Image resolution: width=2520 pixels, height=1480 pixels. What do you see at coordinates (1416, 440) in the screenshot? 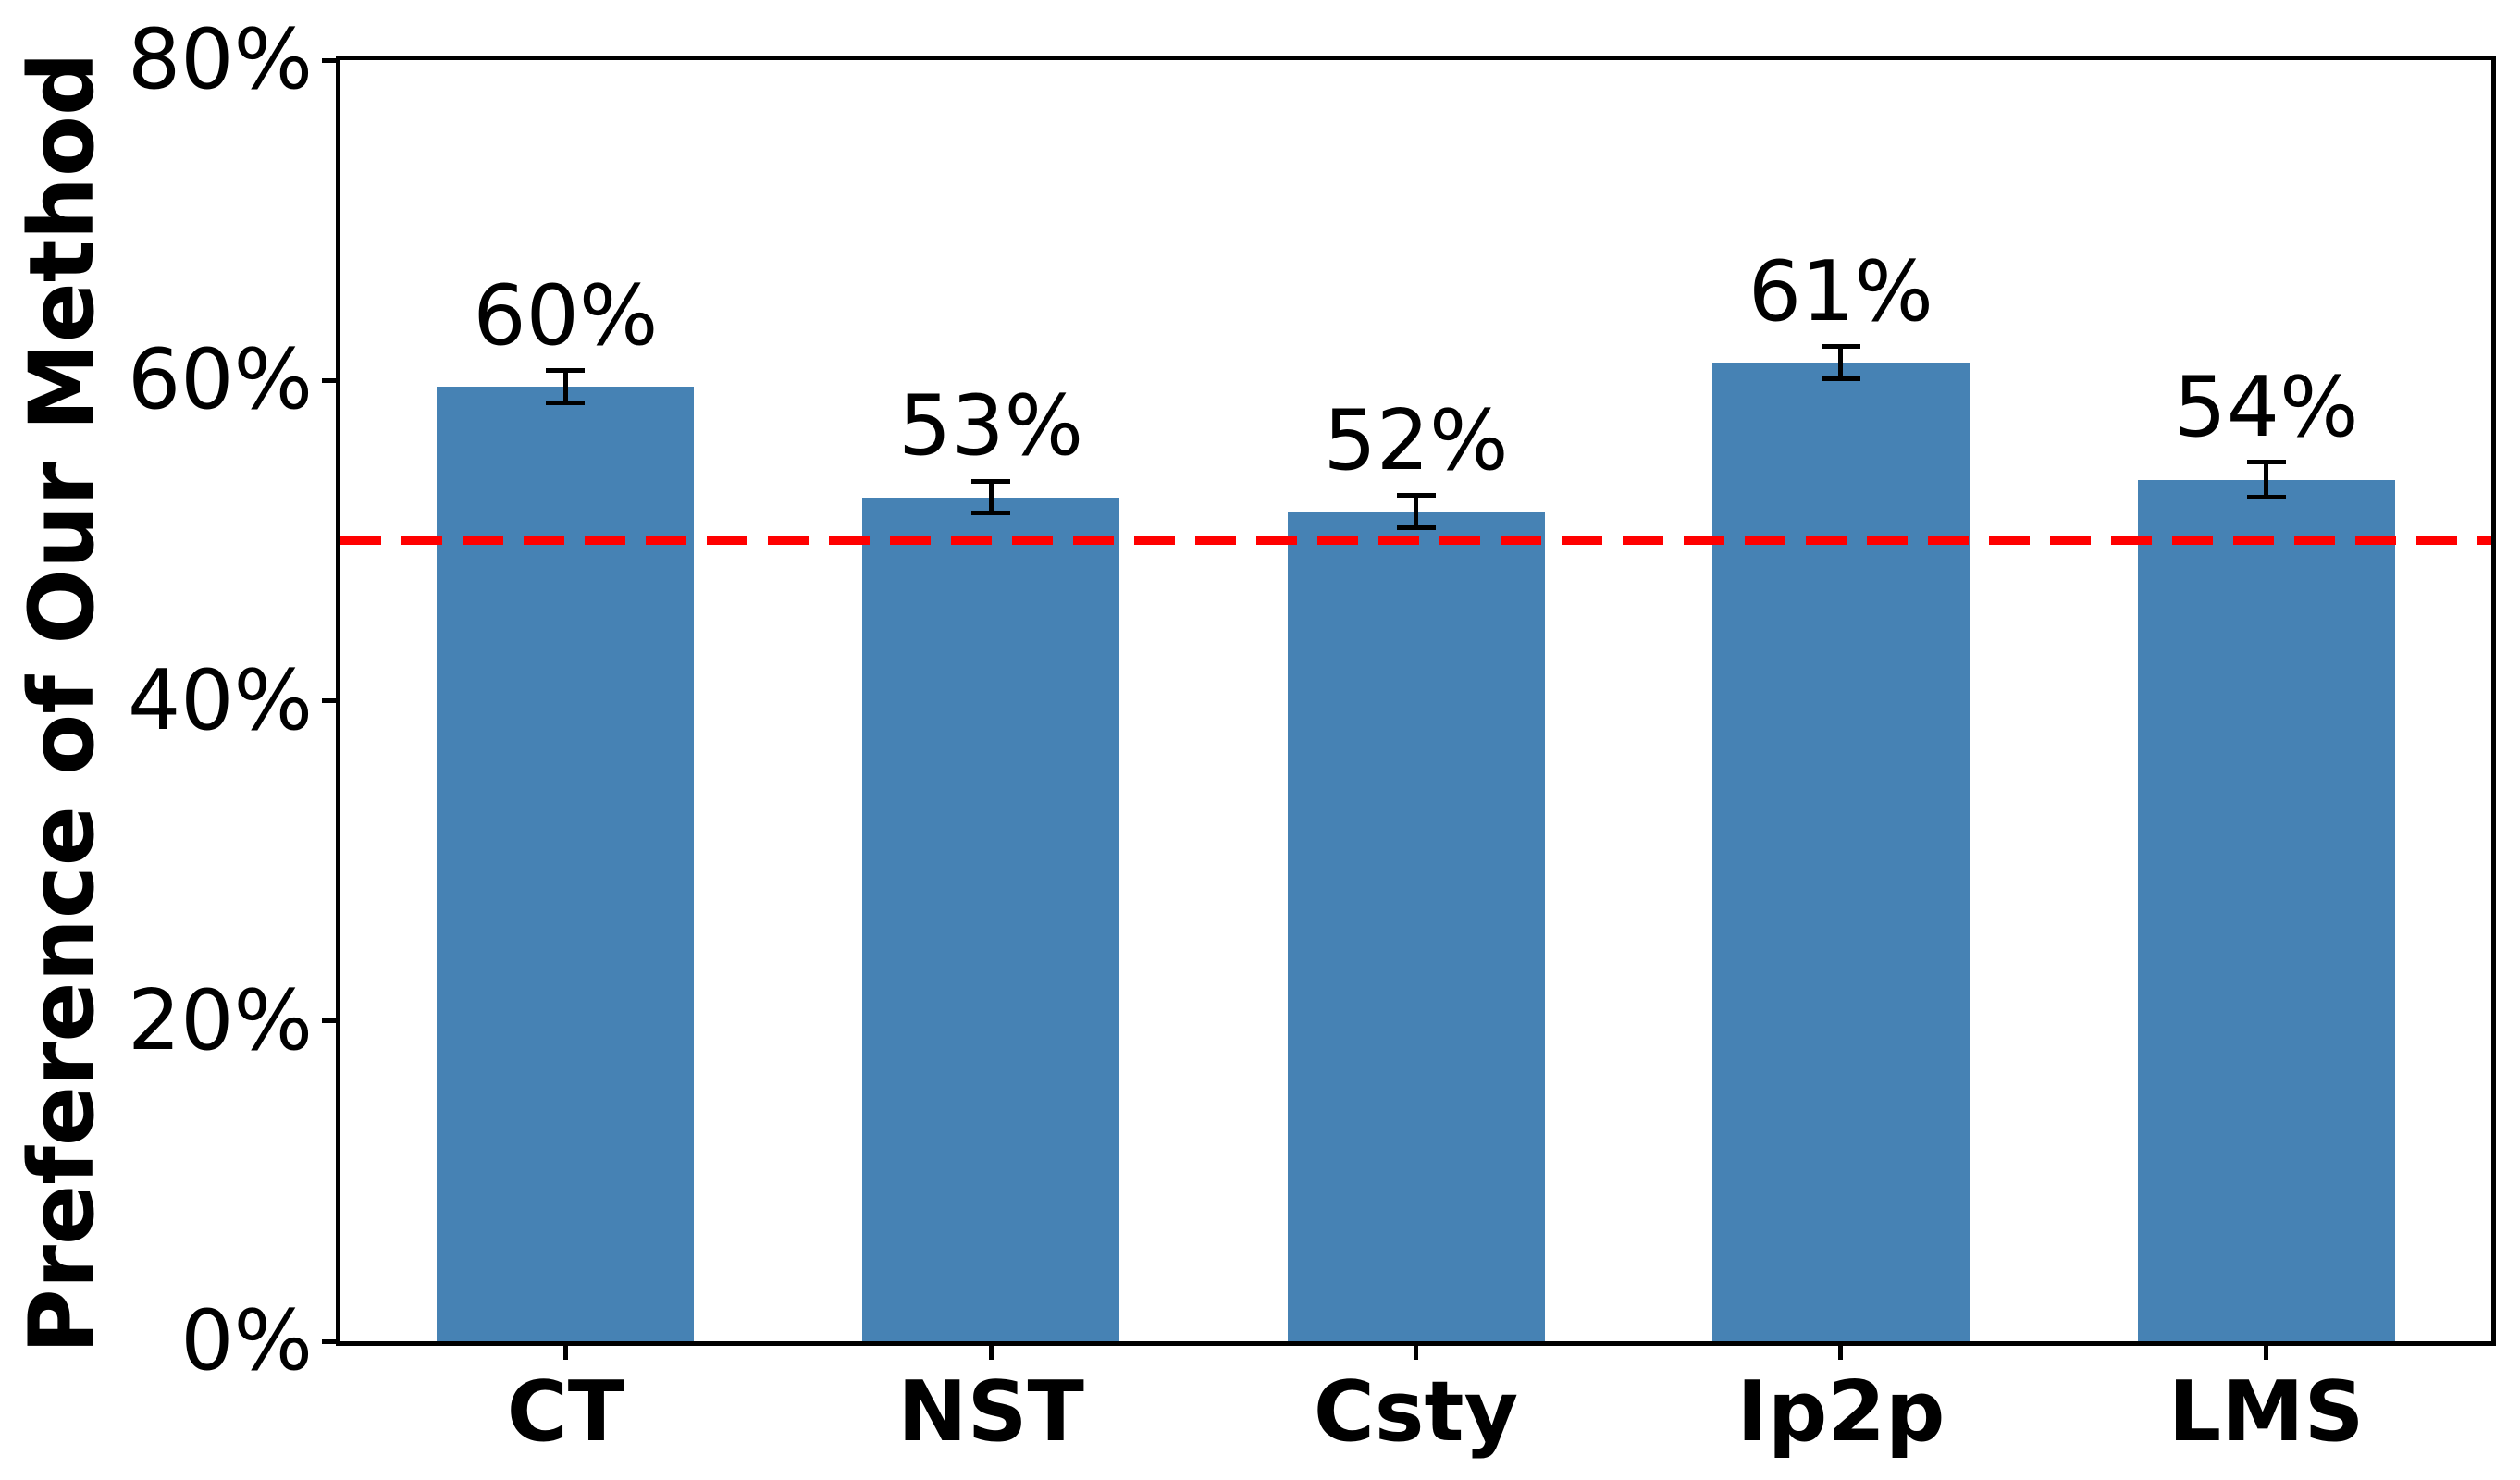
I see `bar-value-label: 52%` at bounding box center [1416, 440].